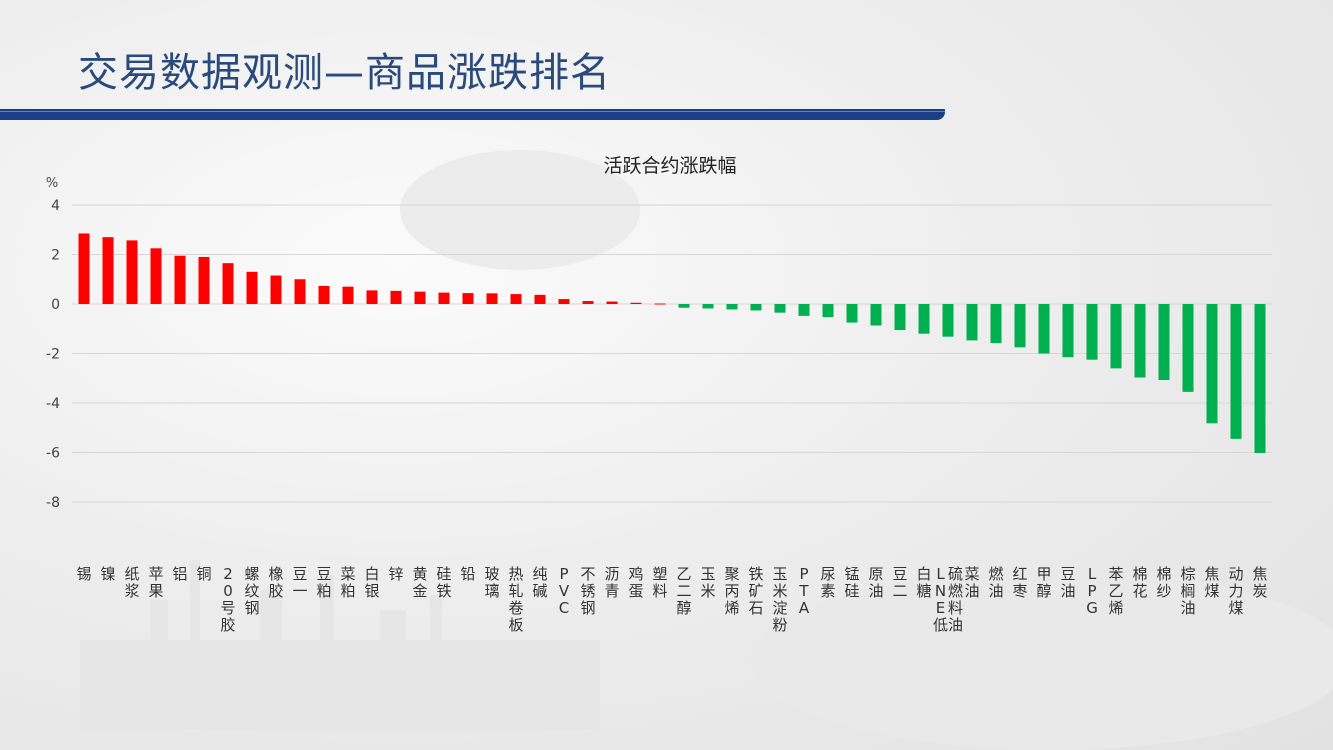 The width and height of the screenshot is (1333, 750). What do you see at coordinates (755, 591) in the screenshot?
I see `x-tick-label: 铁矿石` at bounding box center [755, 591].